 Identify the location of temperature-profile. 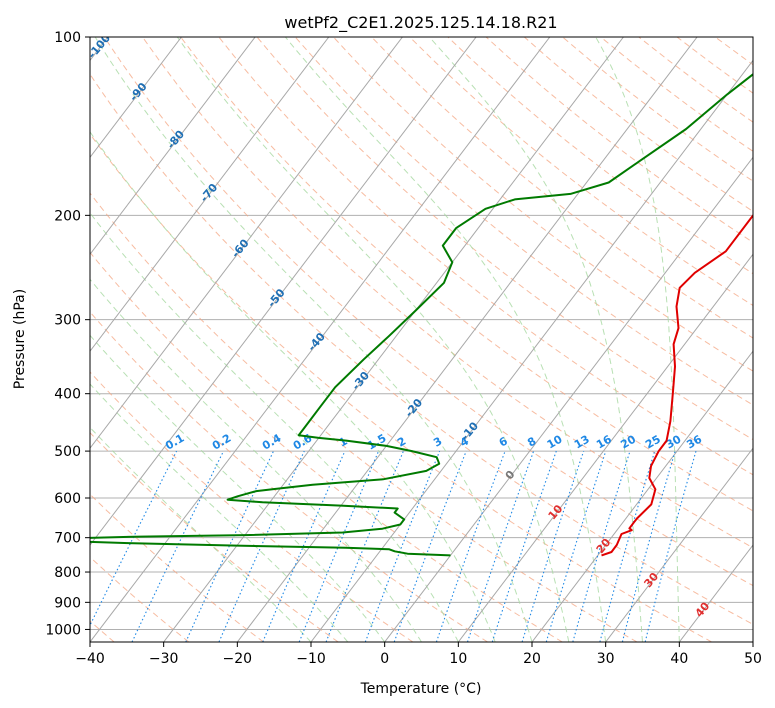
(677, 385).